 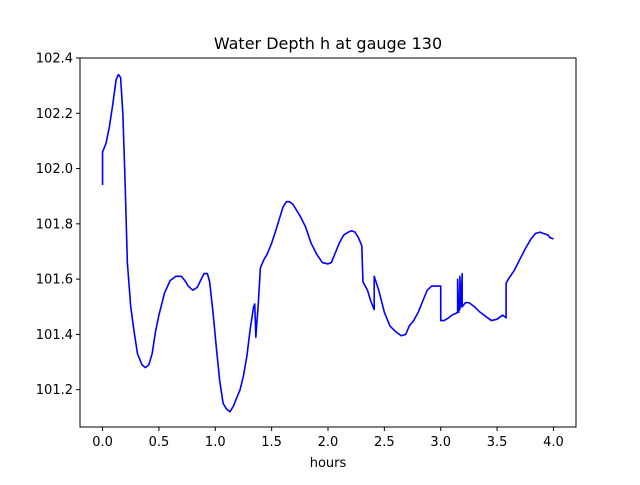 What do you see at coordinates (328, 43) in the screenshot?
I see `chart-title: Water Depth h at gauge 130` at bounding box center [328, 43].